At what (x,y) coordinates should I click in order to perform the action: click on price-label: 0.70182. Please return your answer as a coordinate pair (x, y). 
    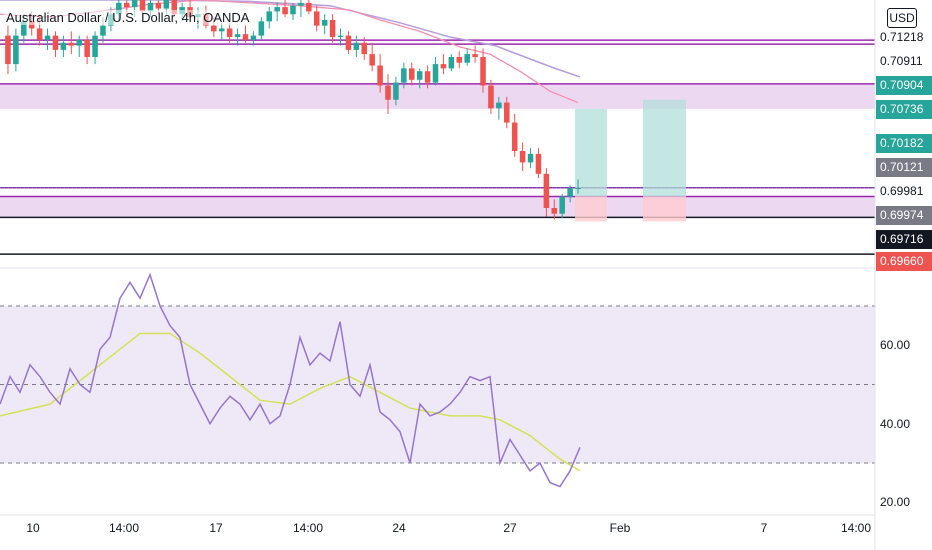
    Looking at the image, I should click on (904, 143).